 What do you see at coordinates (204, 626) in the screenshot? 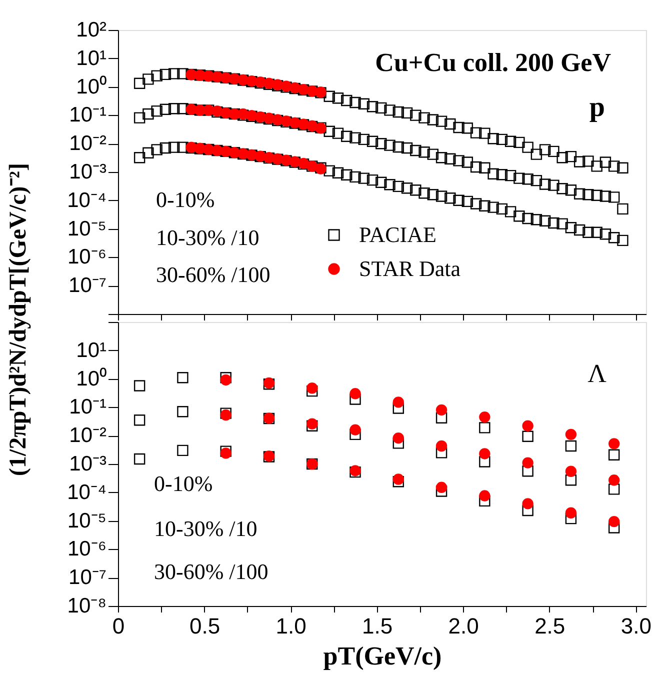
I see `x-tick-label: 0.5` at bounding box center [204, 626].